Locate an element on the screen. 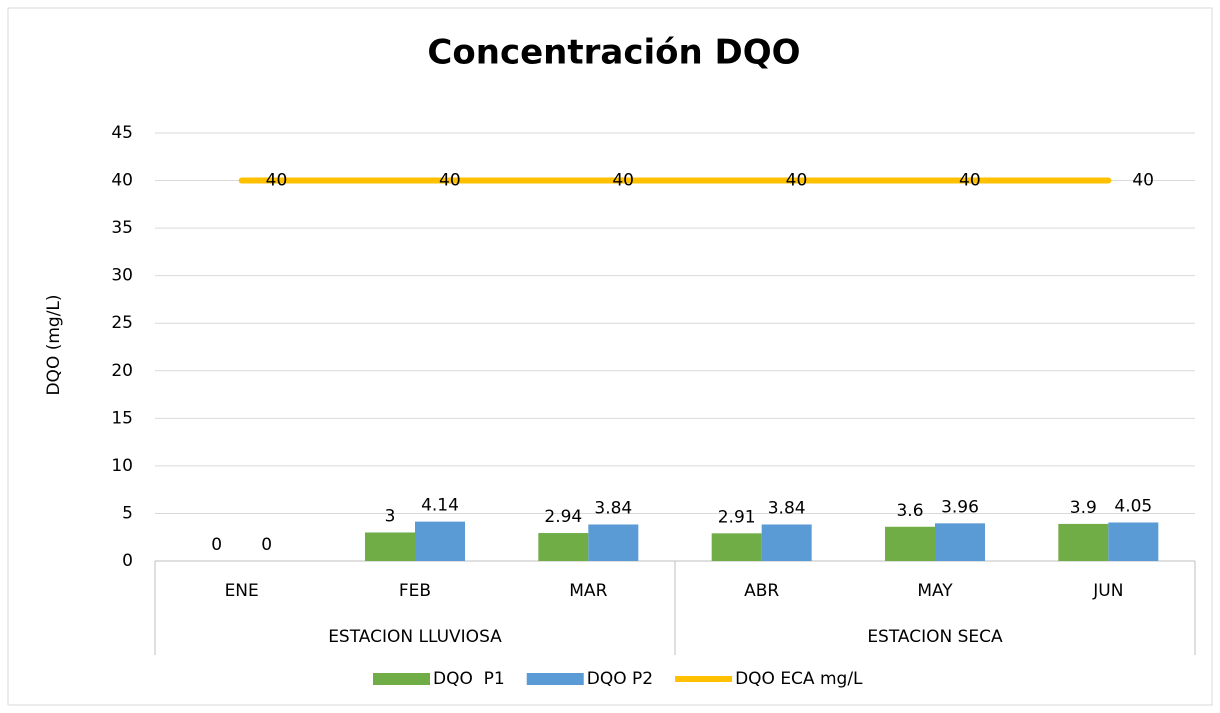 The image size is (1220, 713). y-tick-label: 20 is located at coordinates (122, 371).